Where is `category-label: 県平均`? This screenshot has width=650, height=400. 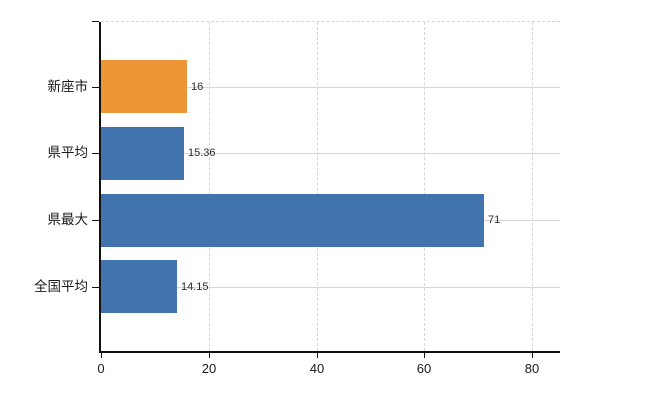
category-label: 県平均 is located at coordinates (68, 152).